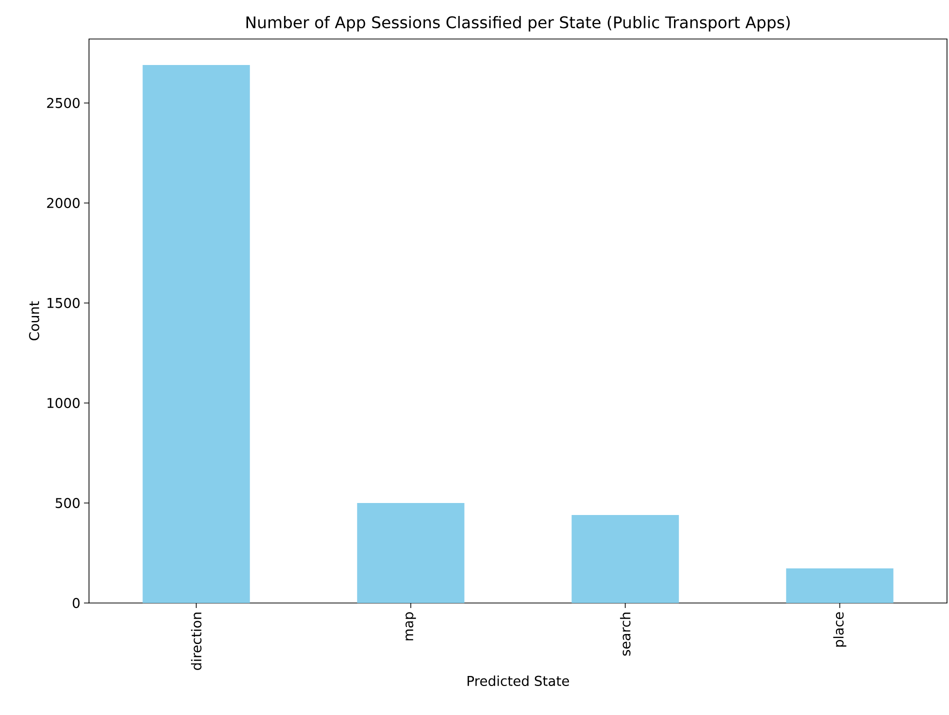 The image size is (949, 715). What do you see at coordinates (63, 103) in the screenshot?
I see `y-tick-label: 2500` at bounding box center [63, 103].